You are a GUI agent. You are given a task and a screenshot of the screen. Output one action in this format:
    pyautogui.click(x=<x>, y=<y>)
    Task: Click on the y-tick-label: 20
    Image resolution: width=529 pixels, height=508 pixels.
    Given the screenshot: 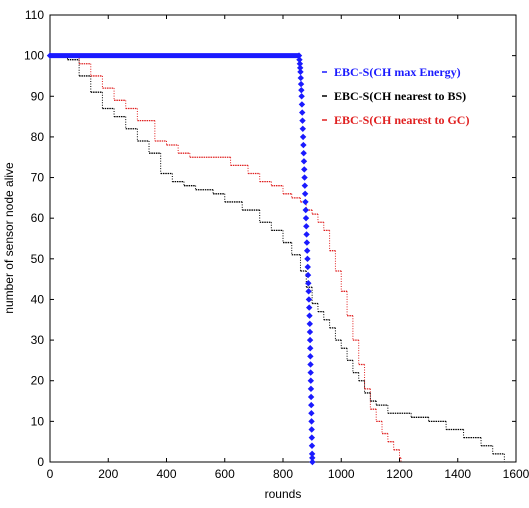 What is the action you would take?
    pyautogui.click(x=38, y=381)
    